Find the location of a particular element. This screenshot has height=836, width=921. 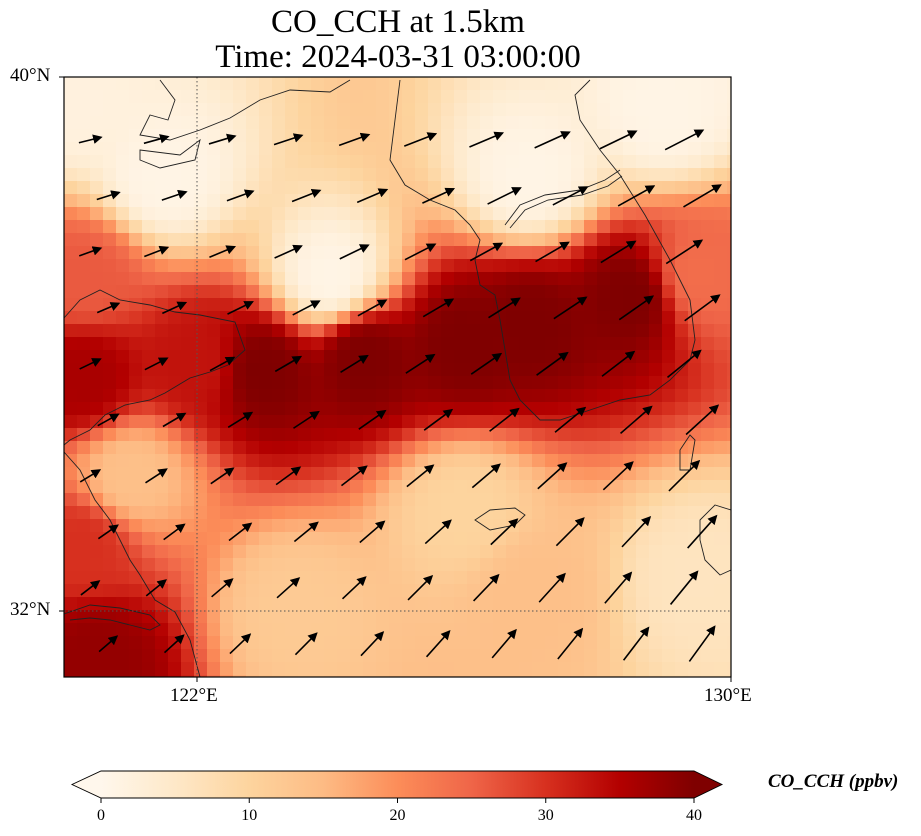

coastline is located at coordinates (170, 153).